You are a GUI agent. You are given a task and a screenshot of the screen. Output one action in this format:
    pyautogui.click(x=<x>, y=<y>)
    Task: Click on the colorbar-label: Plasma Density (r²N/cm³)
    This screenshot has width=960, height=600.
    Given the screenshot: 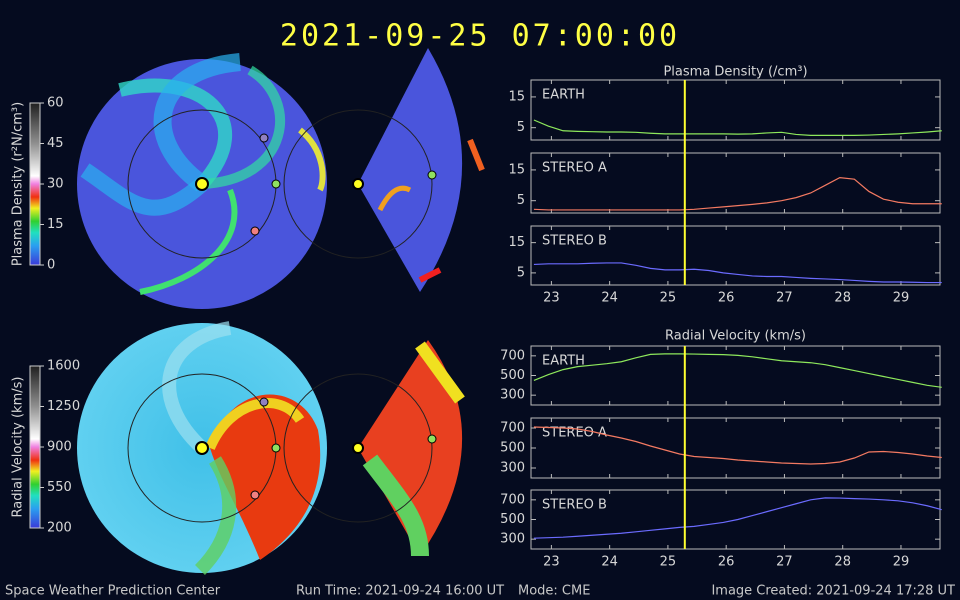 What is the action you would take?
    pyautogui.click(x=18, y=184)
    